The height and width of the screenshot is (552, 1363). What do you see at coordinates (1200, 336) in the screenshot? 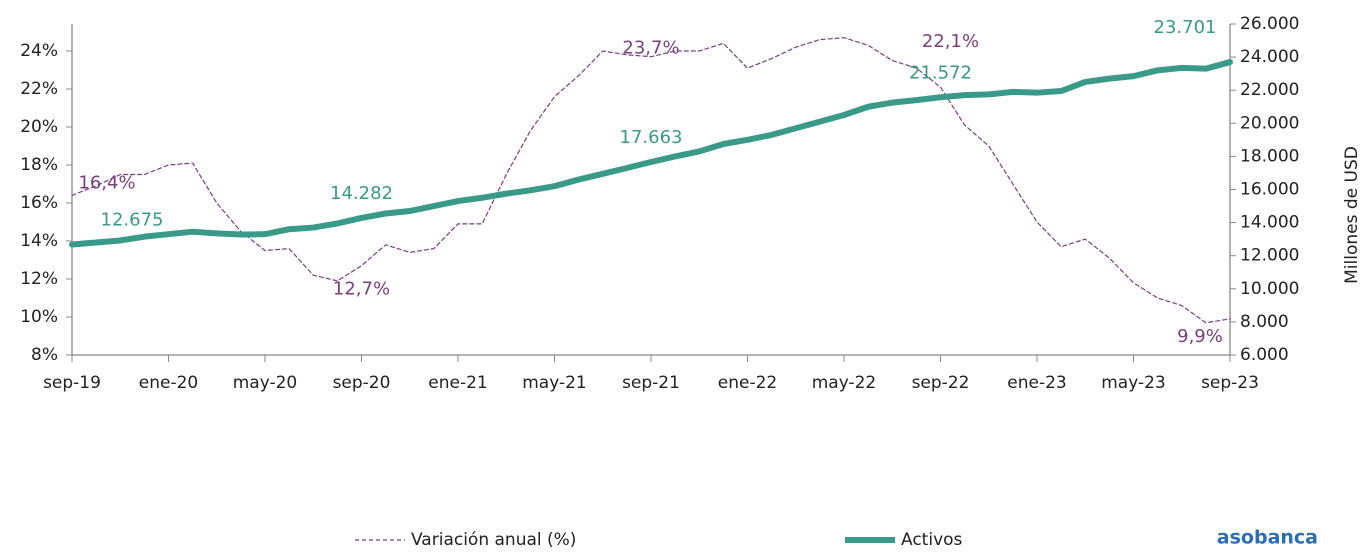
I see `data-label: 9,9%` at bounding box center [1200, 336].